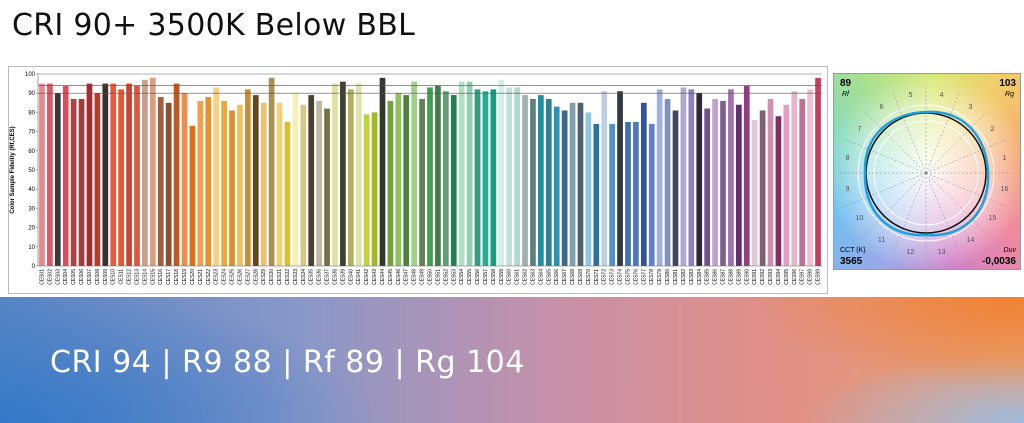 The width and height of the screenshot is (1024, 423). Describe the element at coordinates (214, 25) in the screenshot. I see `title: CRI 90+ 3500K Below BBL` at that location.